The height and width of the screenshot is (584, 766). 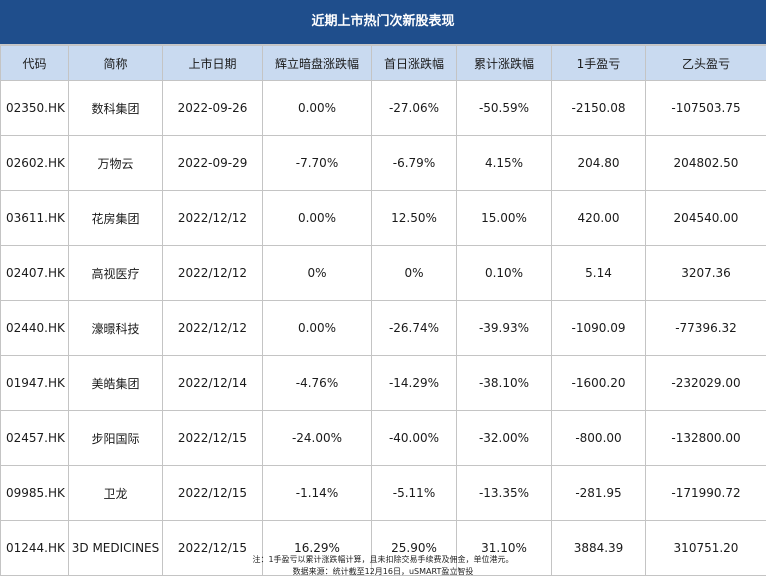 What do you see at coordinates (34, 548) in the screenshot?
I see `cell-code: 01244.HK` at bounding box center [34, 548].